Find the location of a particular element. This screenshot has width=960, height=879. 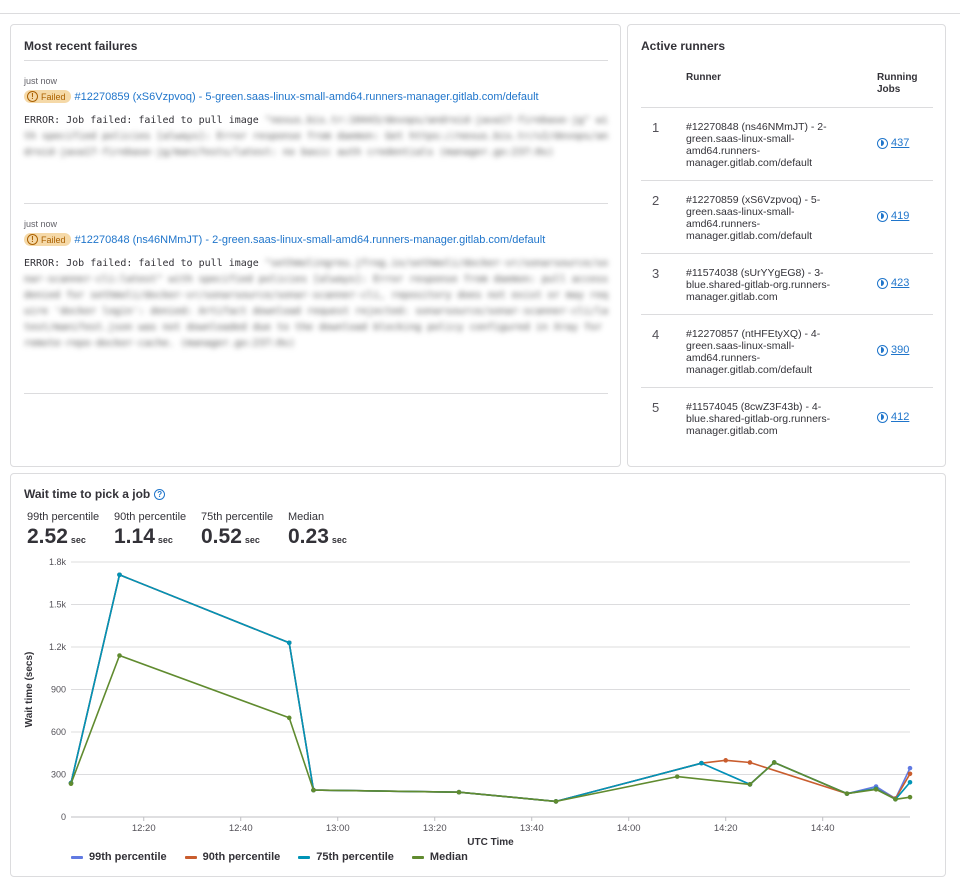

stat-label: 75th percentile is located at coordinates (237, 517).